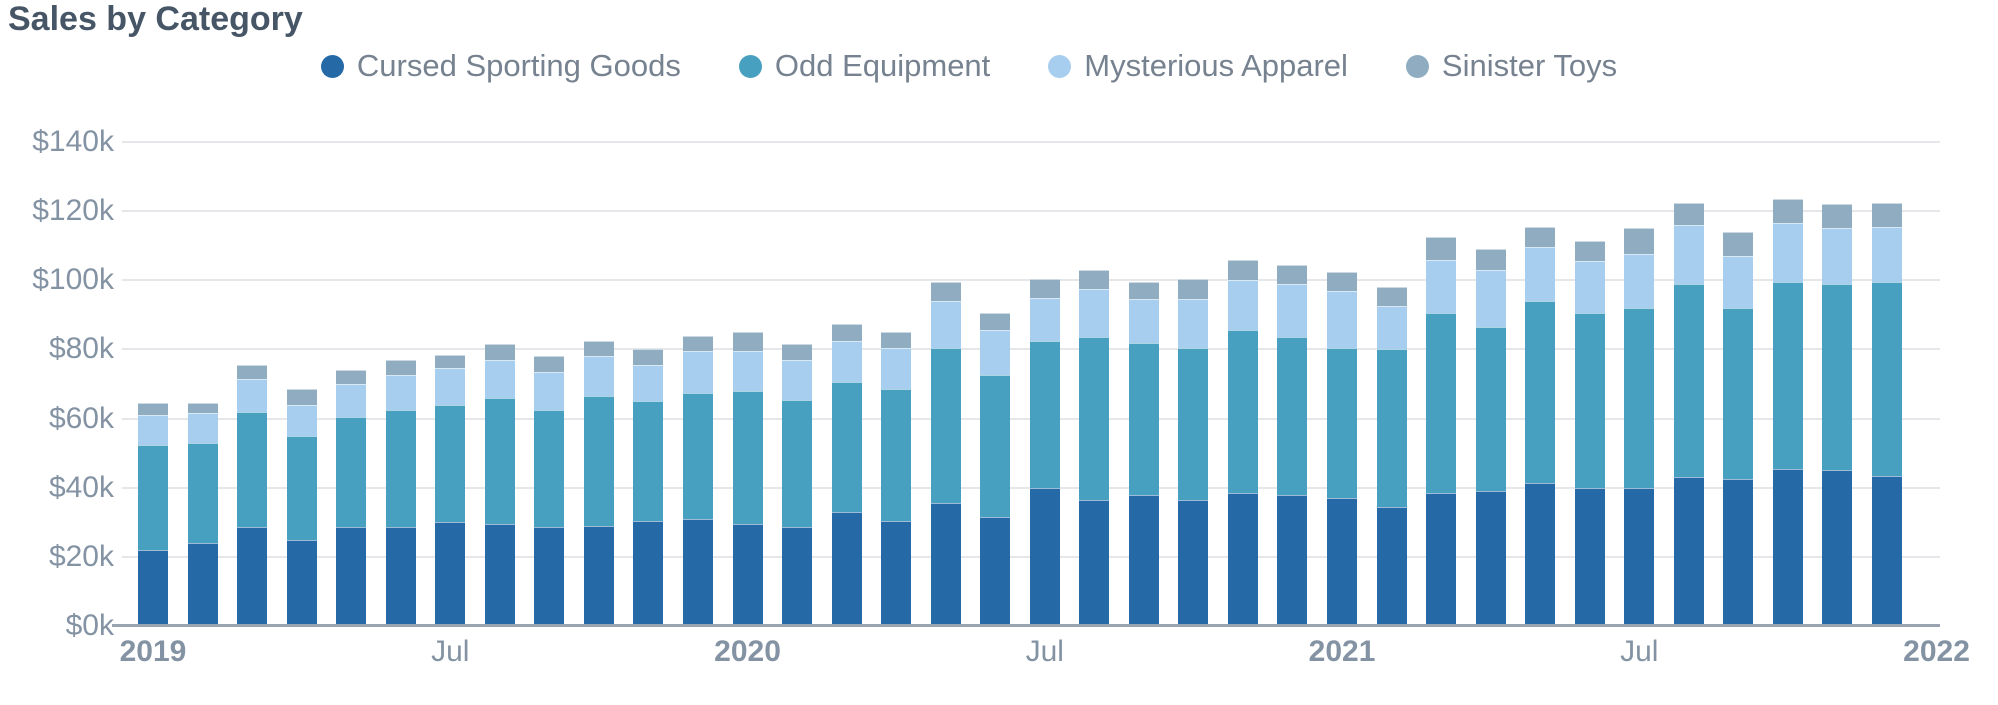 Image resolution: width=1998 pixels, height=705 pixels. What do you see at coordinates (896, 340) in the screenshot?
I see `bar-segment-2020-04-sinister-toys` at bounding box center [896, 340].